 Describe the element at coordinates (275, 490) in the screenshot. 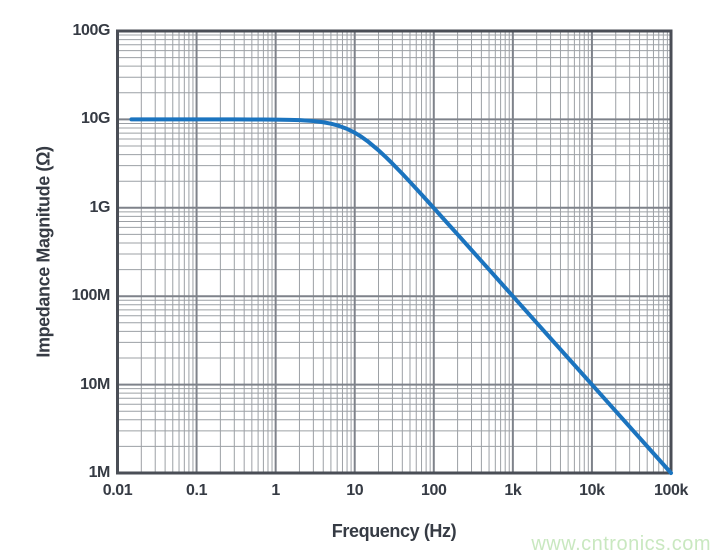

I see `x-tick-label: 1` at that location.